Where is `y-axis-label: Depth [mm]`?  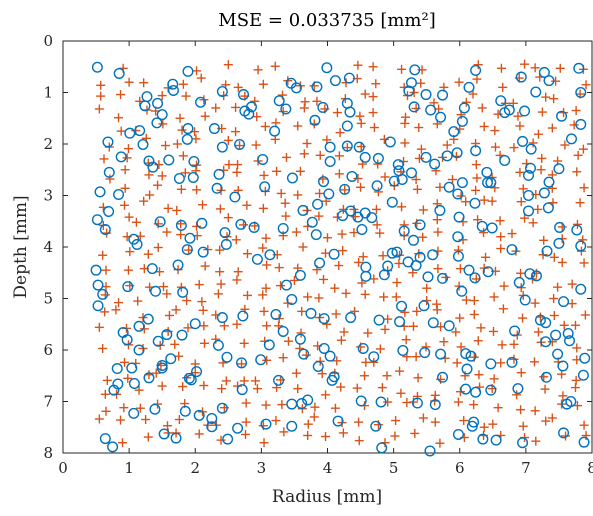
y-axis-label: Depth [mm] is located at coordinates (21, 246).